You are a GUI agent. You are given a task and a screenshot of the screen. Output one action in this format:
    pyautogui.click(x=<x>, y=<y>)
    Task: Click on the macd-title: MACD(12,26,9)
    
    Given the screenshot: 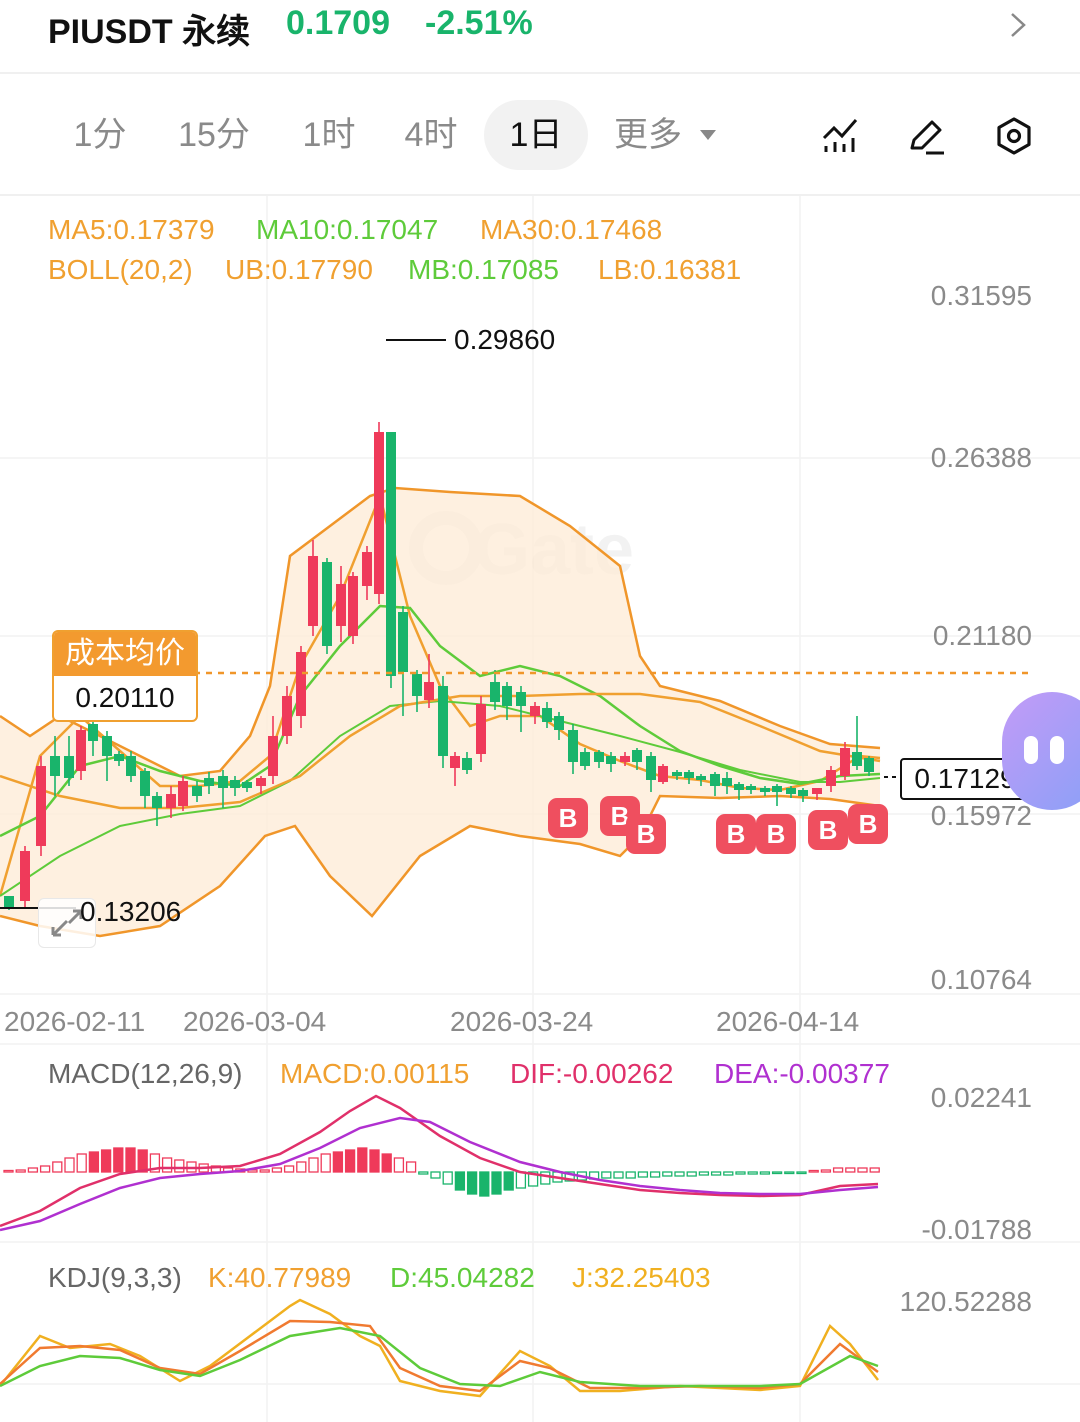 What is the action you would take?
    pyautogui.click(x=145, y=1073)
    